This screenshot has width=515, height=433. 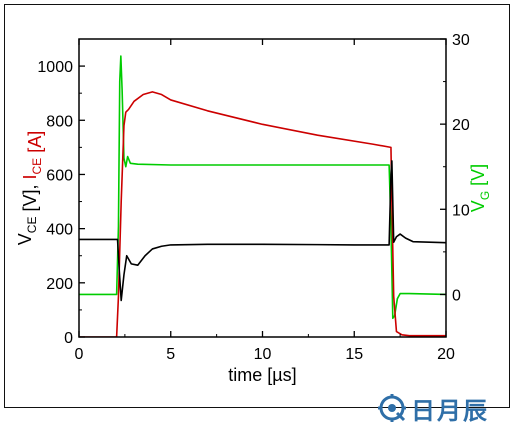 What do you see at coordinates (68, 338) in the screenshot?
I see `y-left-tick-label: 0` at bounding box center [68, 338].